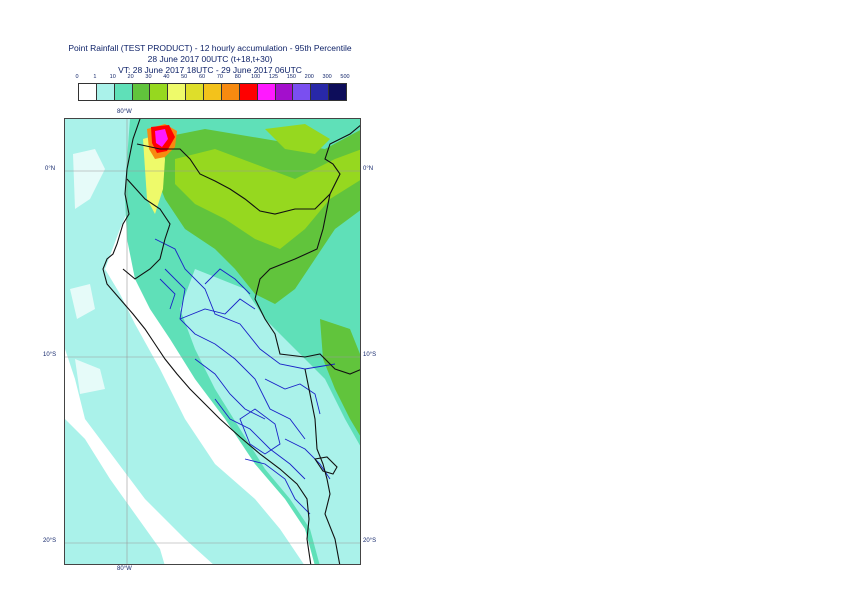 Image resolution: width=842 pixels, height=596 pixels. Describe the element at coordinates (219, 77) in the screenshot. I see `legend-label: 70` at that location.